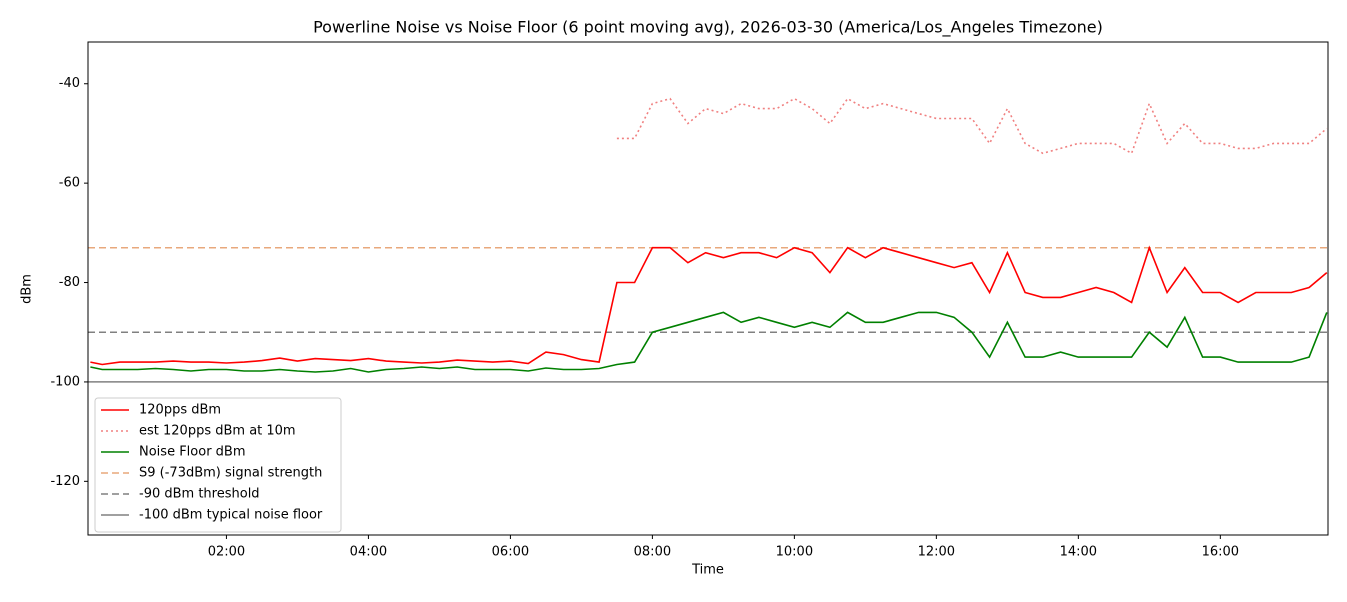 This screenshot has height=602, width=1347. I want to click on x-tick-label: 10:00, so click(794, 552).